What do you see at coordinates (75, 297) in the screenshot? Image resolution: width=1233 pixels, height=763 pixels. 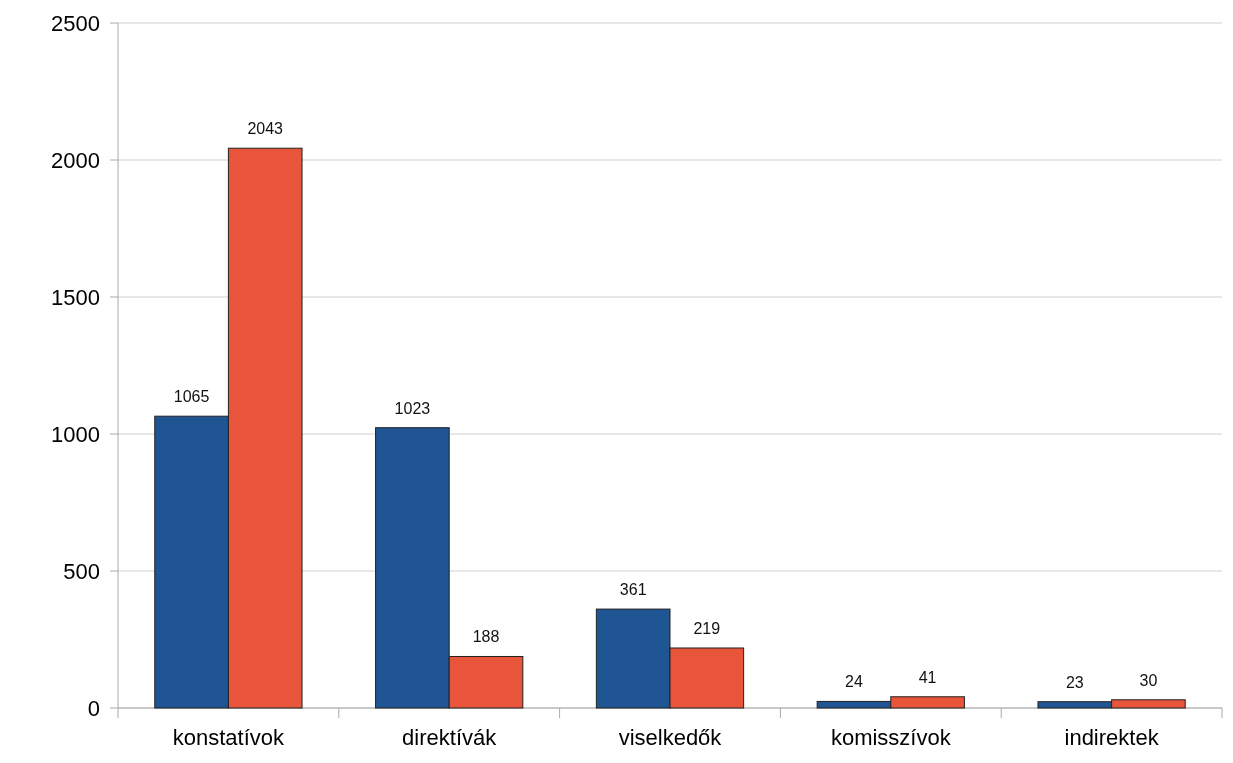 I see `y-tick-label: 1500` at bounding box center [75, 297].